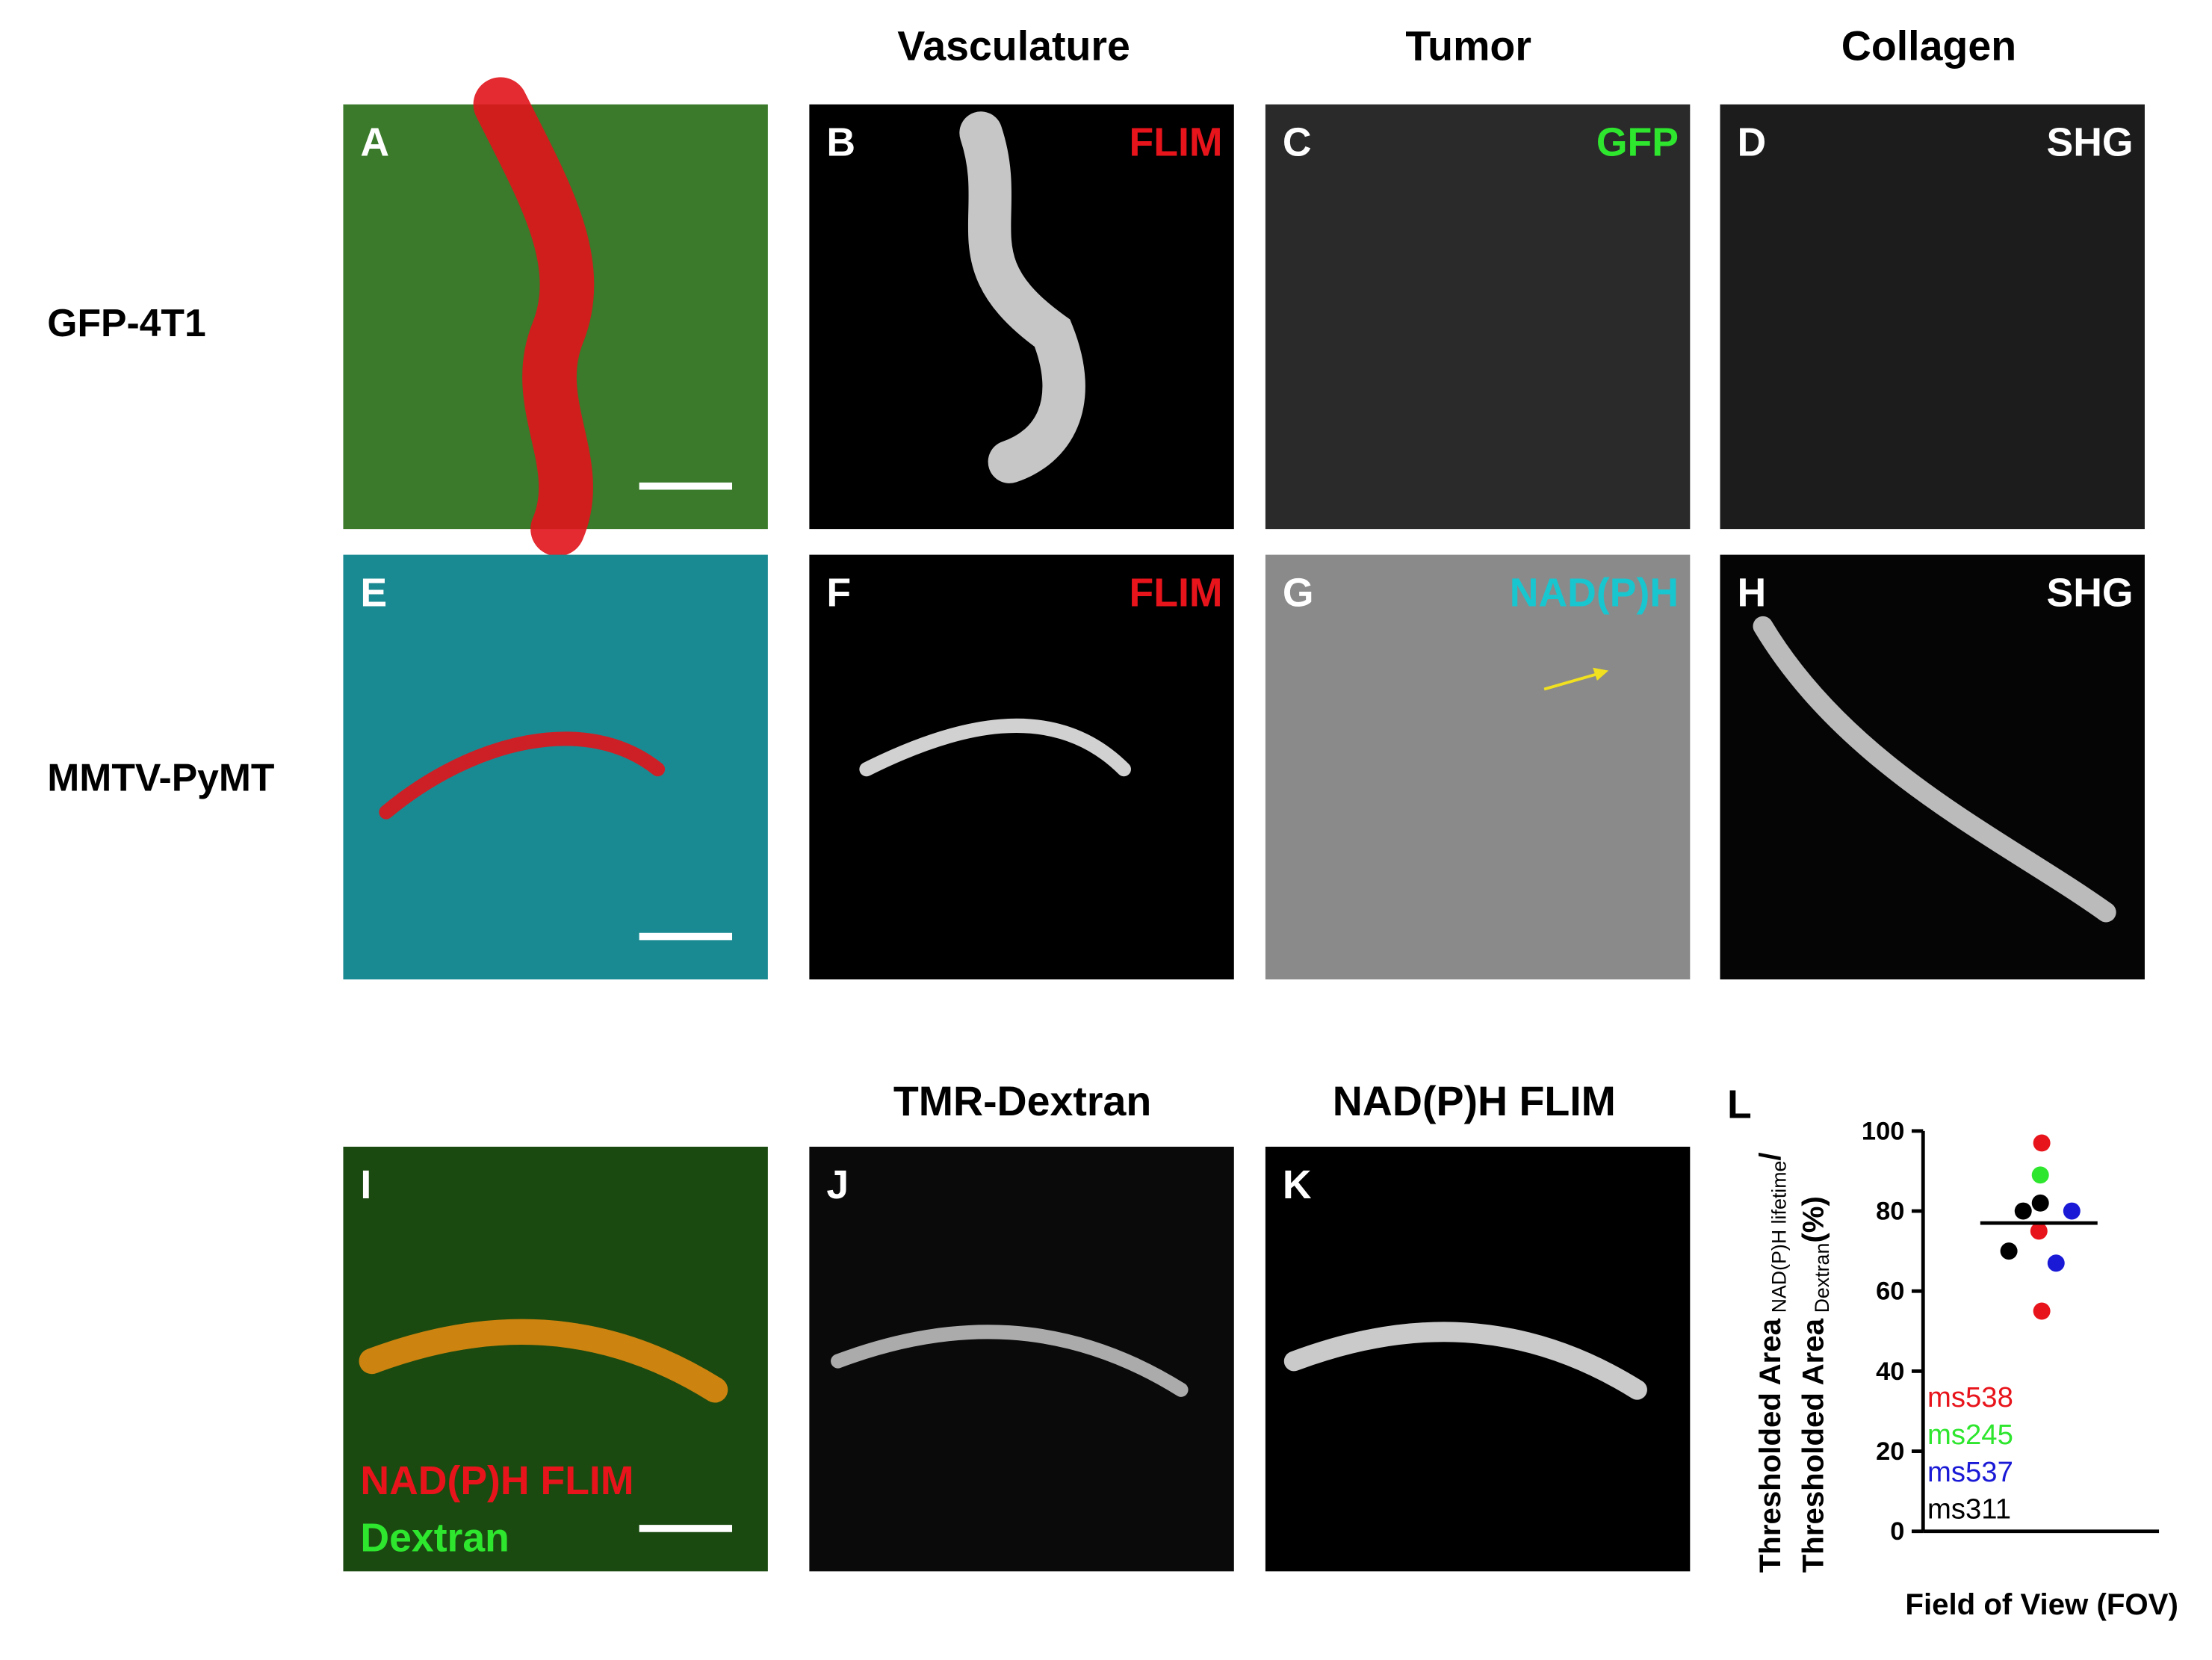 The width and height of the screenshot is (2212, 1660). What do you see at coordinates (1751, 142) in the screenshot?
I see `panel-letter: D` at bounding box center [1751, 142].